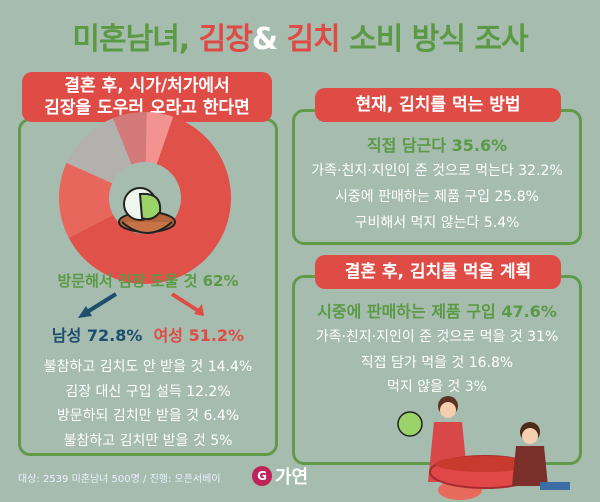  What do you see at coordinates (437, 311) in the screenshot?
I see `right-bottom-highlight: 시중에 판매하는 제품 구입 47.6%` at bounding box center [437, 311].